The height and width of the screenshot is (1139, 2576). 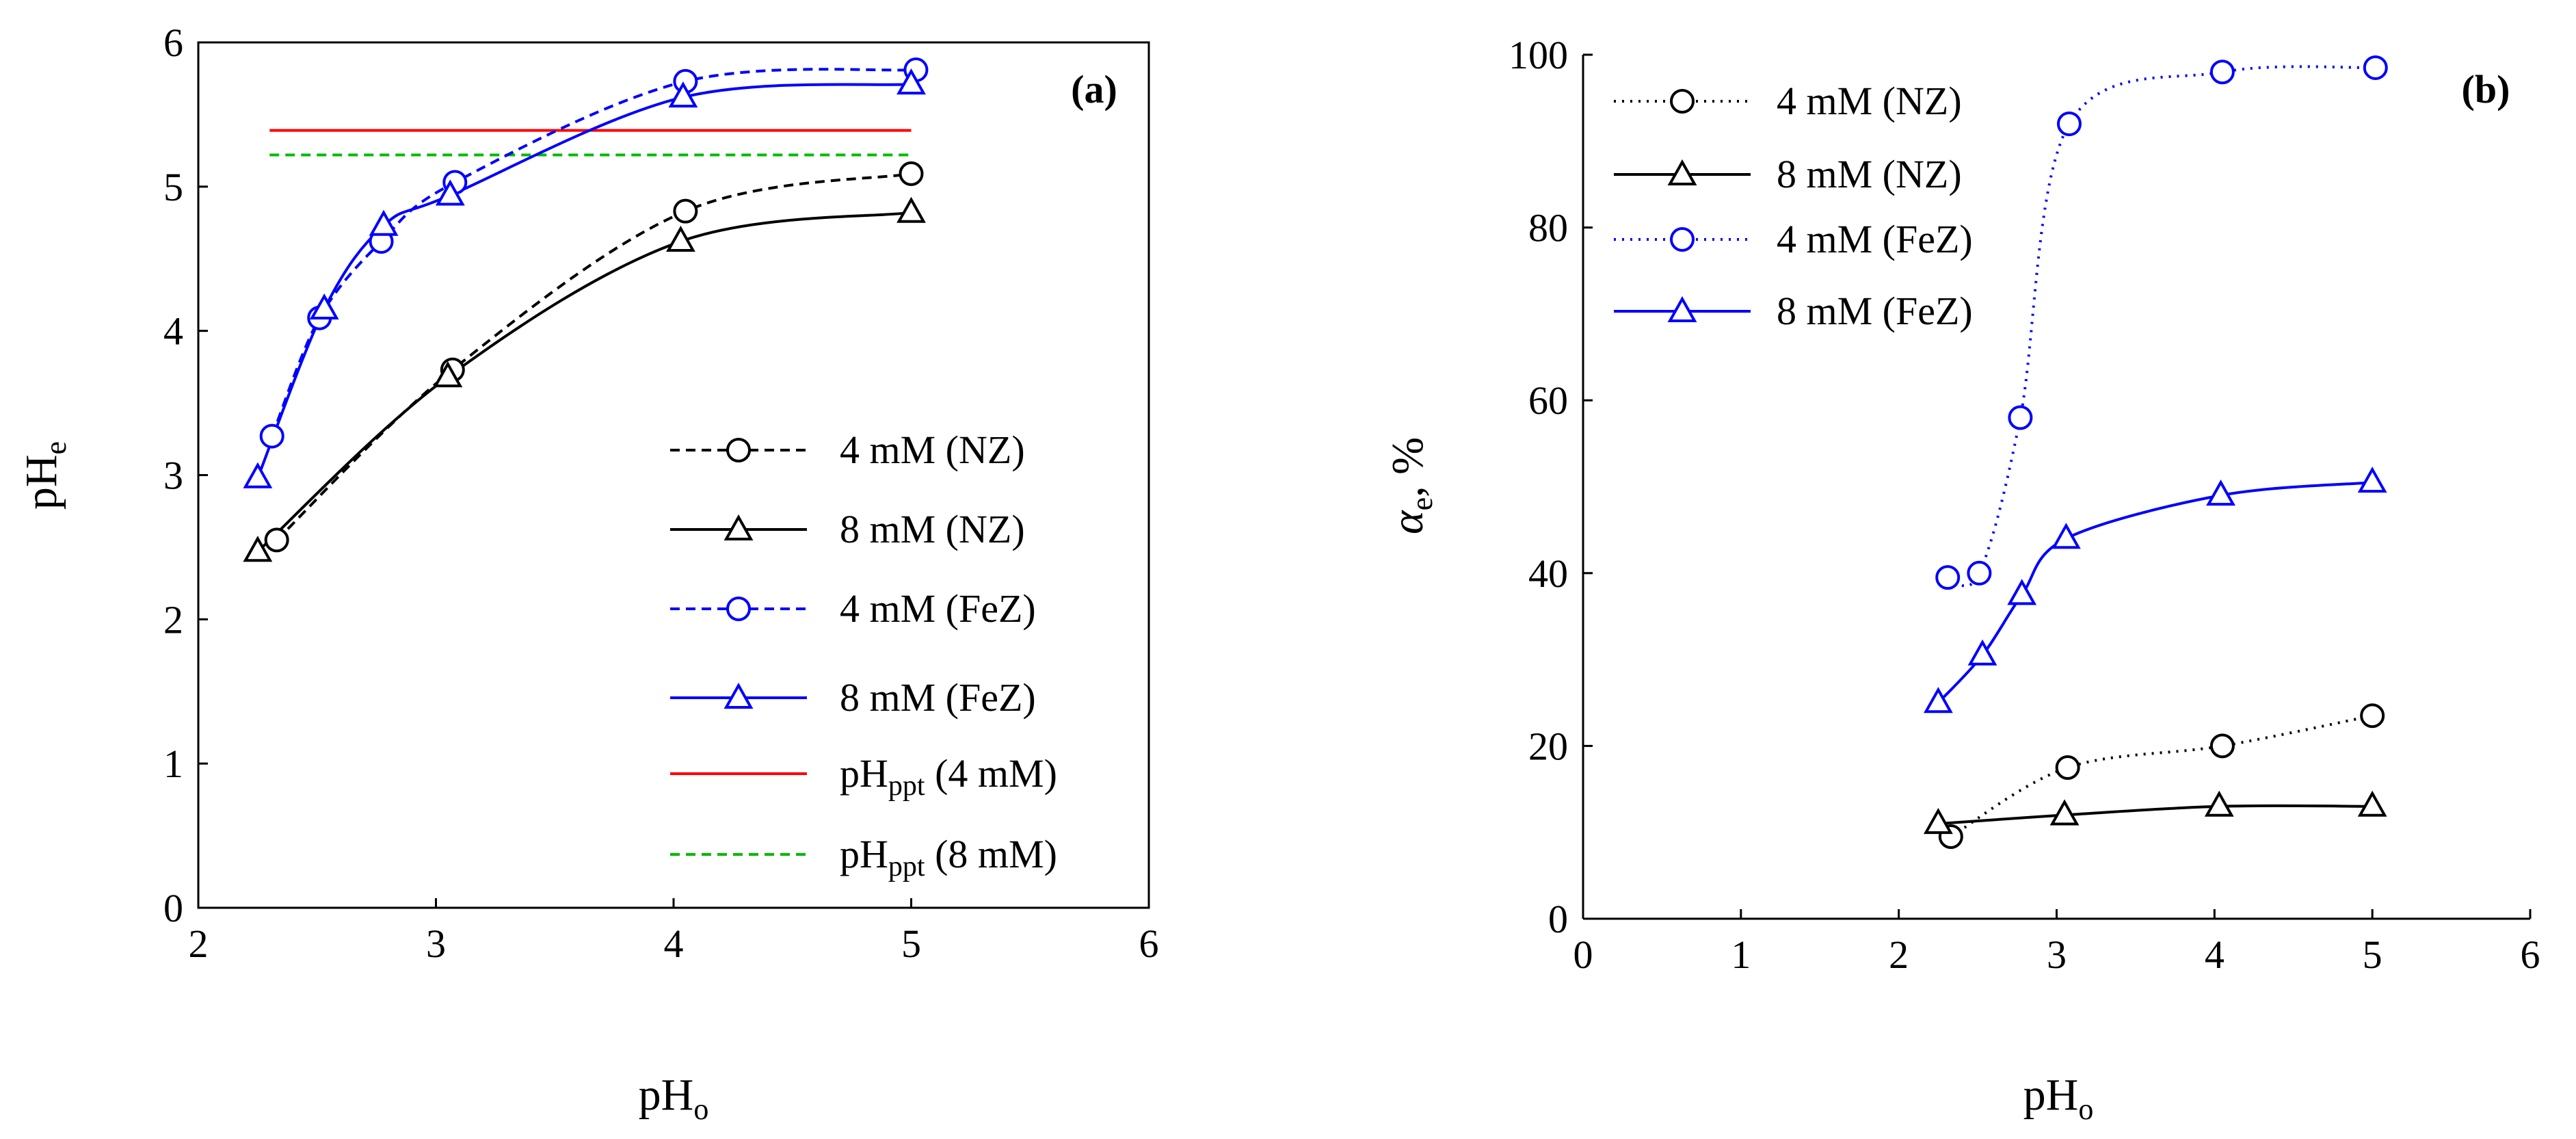 I want to click on legend-label-a-0: 4 mM (NZ), so click(x=932, y=450).